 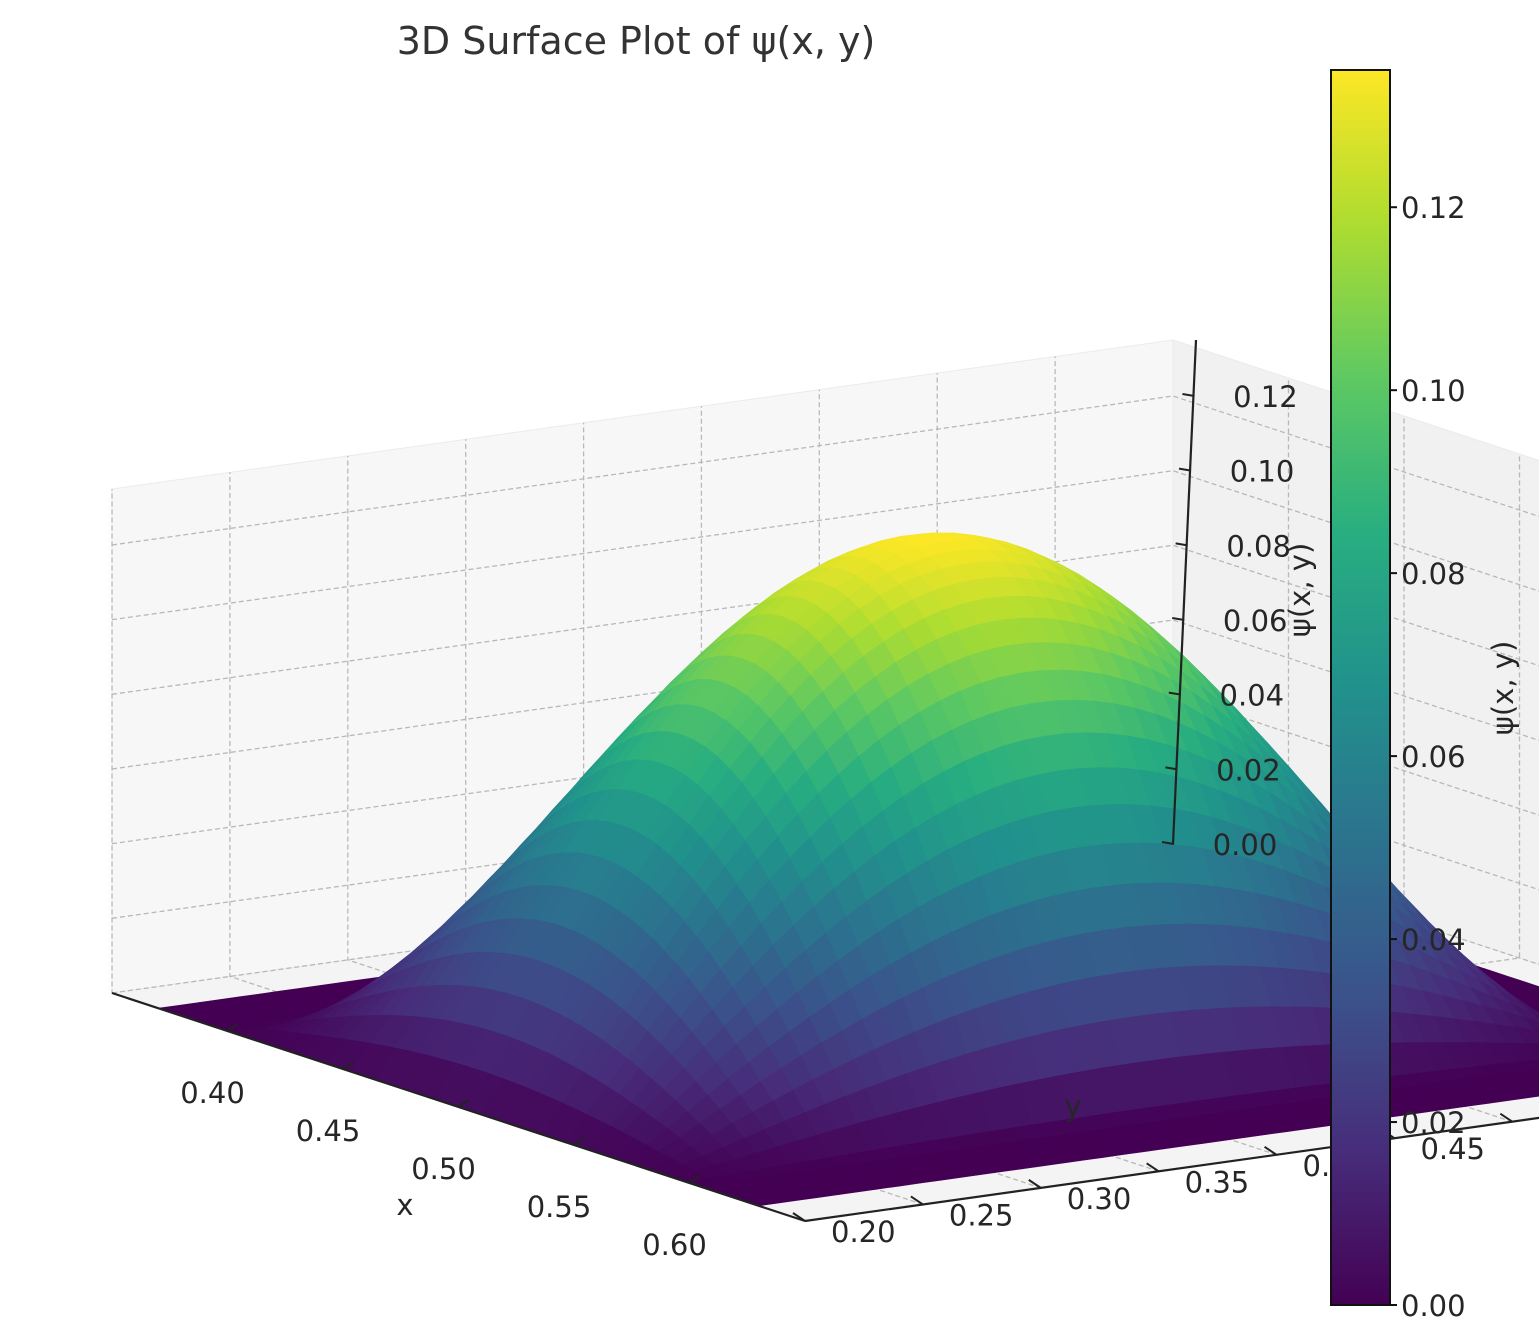 What do you see at coordinates (863, 1232) in the screenshot?
I see `y-tick-label: 0.20` at bounding box center [863, 1232].